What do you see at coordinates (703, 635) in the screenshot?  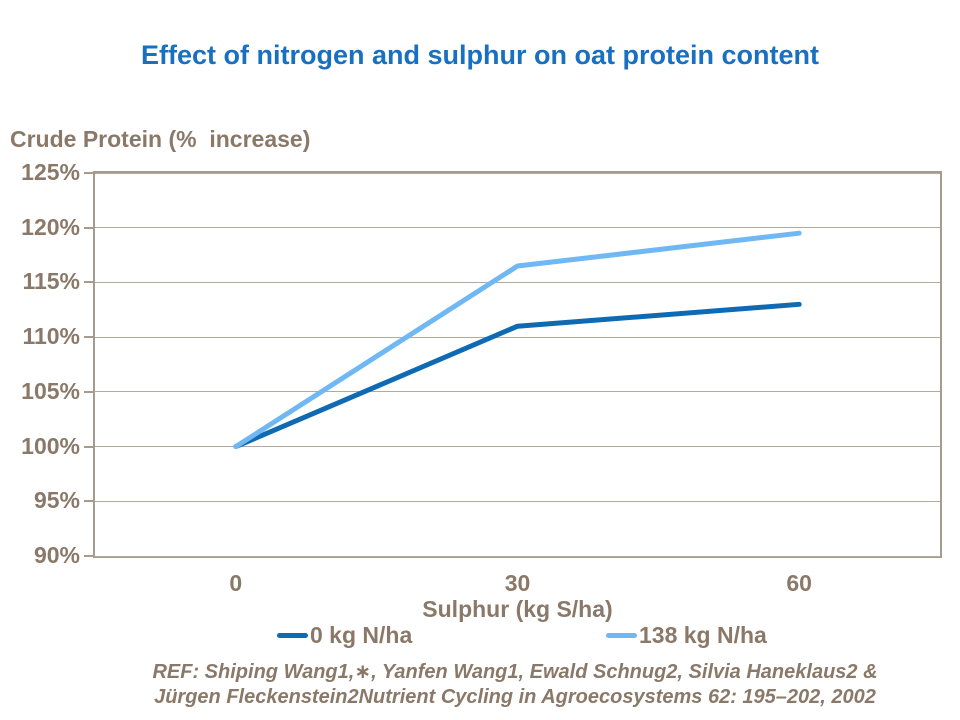 I see `legend-label-138-kg-n: 138 kg N/ha` at bounding box center [703, 635].